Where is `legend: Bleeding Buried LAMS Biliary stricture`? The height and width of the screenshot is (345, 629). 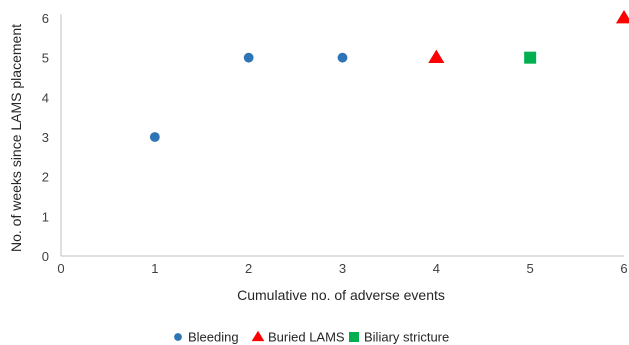 legend: Bleeding Buried LAMS Biliary stricture is located at coordinates (310, 337).